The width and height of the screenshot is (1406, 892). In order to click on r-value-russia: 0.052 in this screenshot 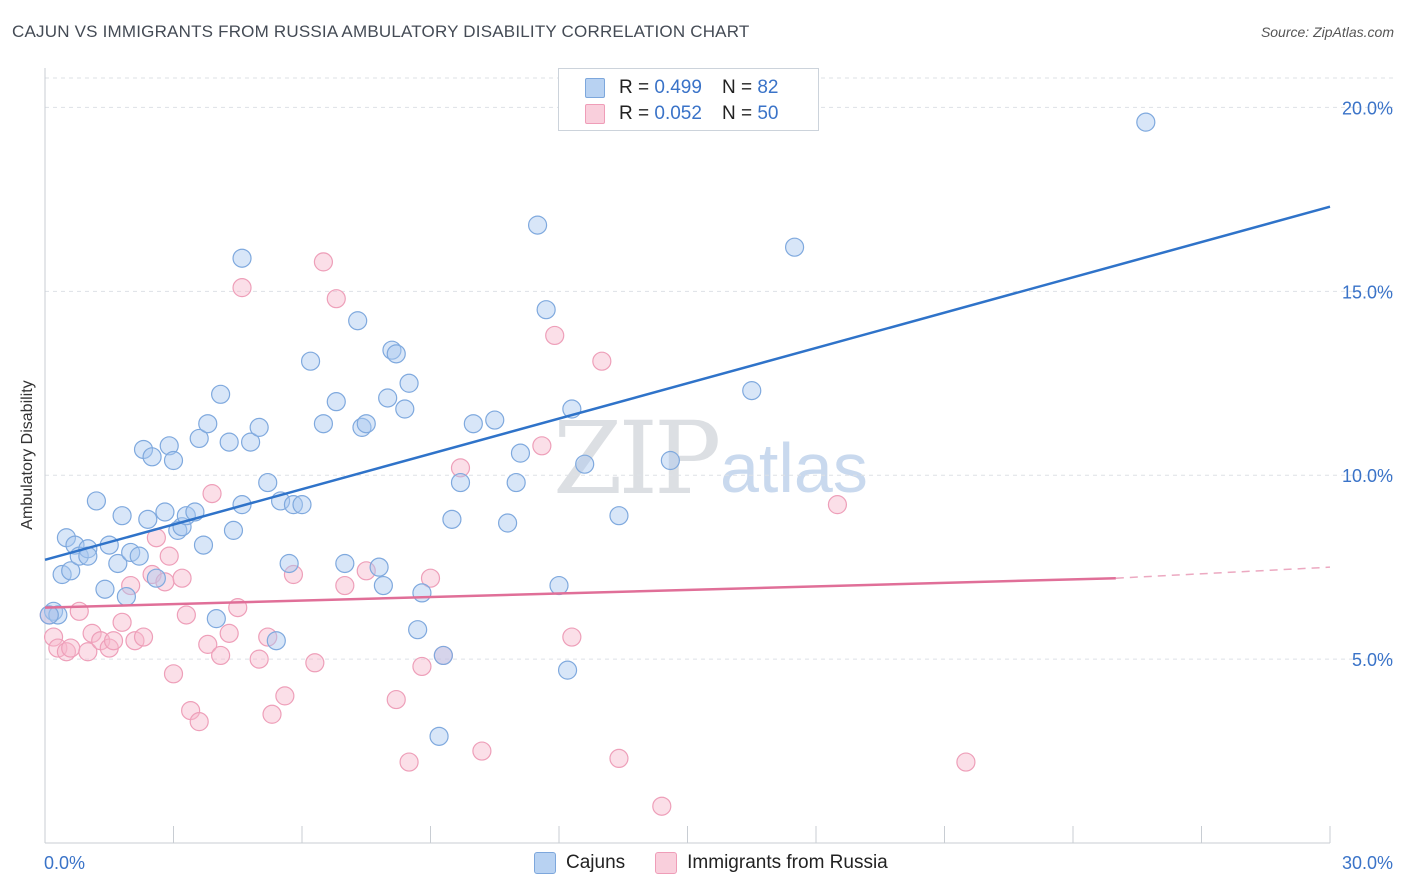, I will do `click(678, 113)`.